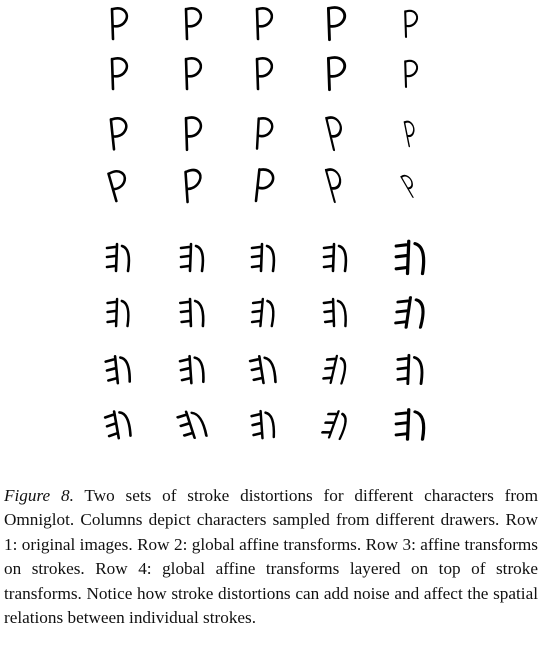 This screenshot has height=659, width=542. Describe the element at coordinates (334, 425) in the screenshot. I see `glyph-set2-row4-col4` at that location.